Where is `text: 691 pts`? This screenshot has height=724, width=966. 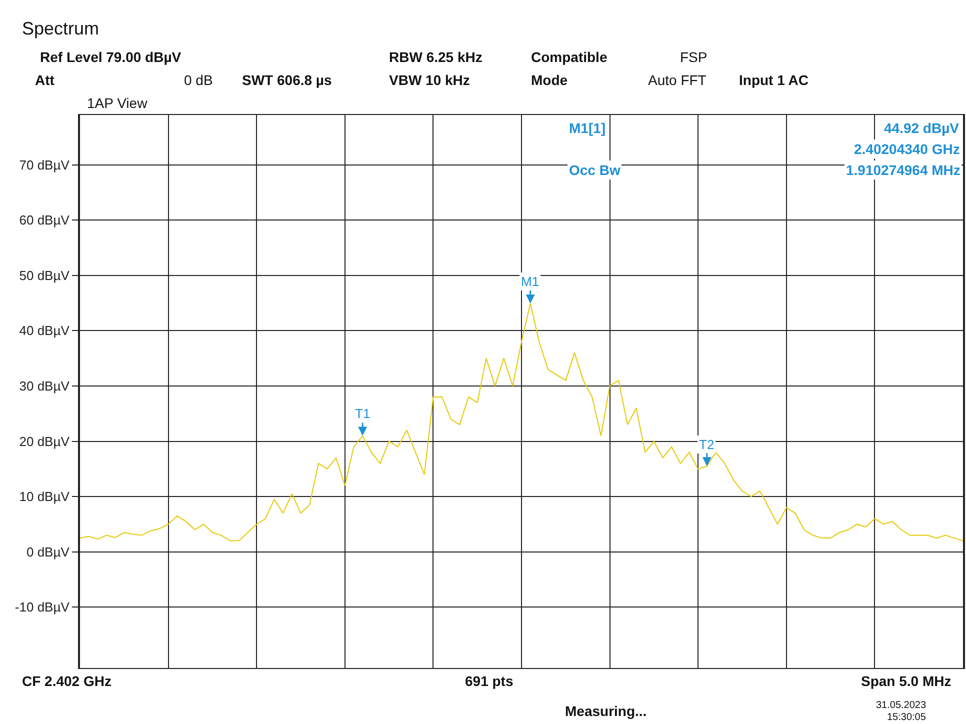 text: 691 pts is located at coordinates (489, 681).